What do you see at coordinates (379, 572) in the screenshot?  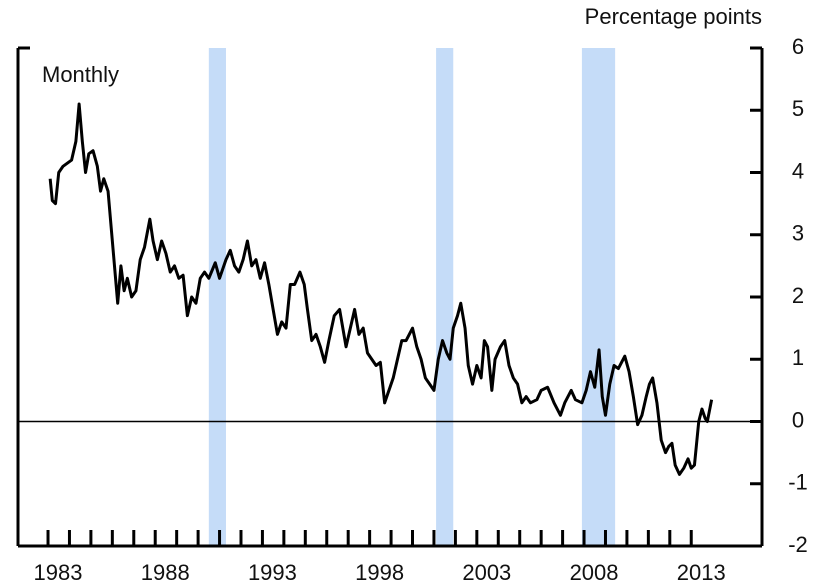 I see `x-tick-label: 1998` at bounding box center [379, 572].